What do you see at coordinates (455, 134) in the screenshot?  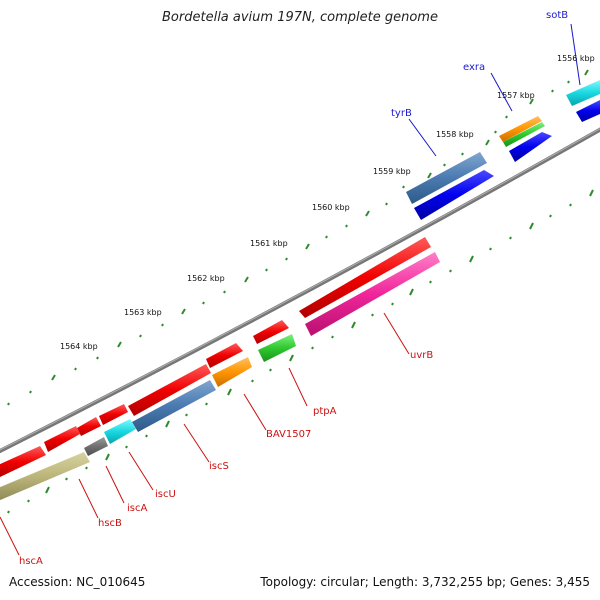 I see `kbp-label-1558: 1558 kbp` at bounding box center [455, 134].